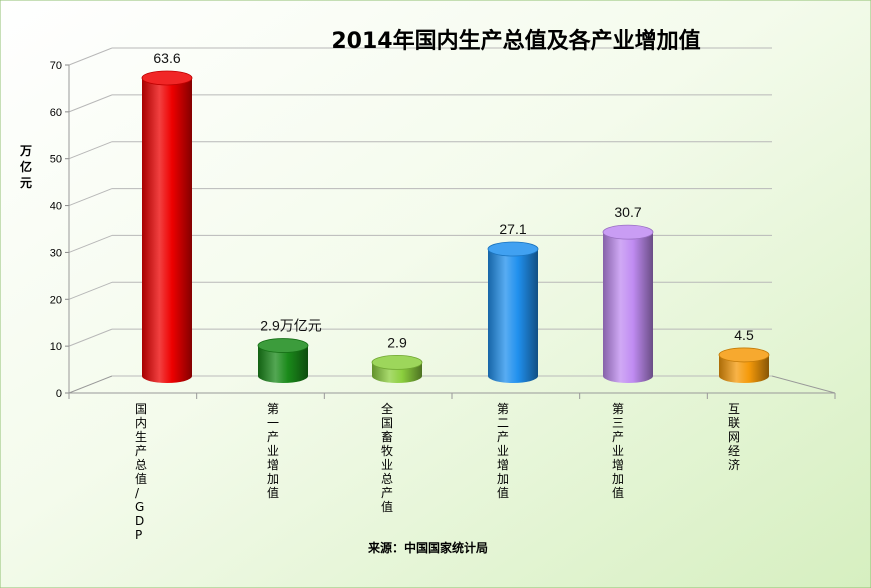 The image size is (871, 588). Describe the element at coordinates (397, 342) in the screenshot. I see `data-label: 2.9` at that location.